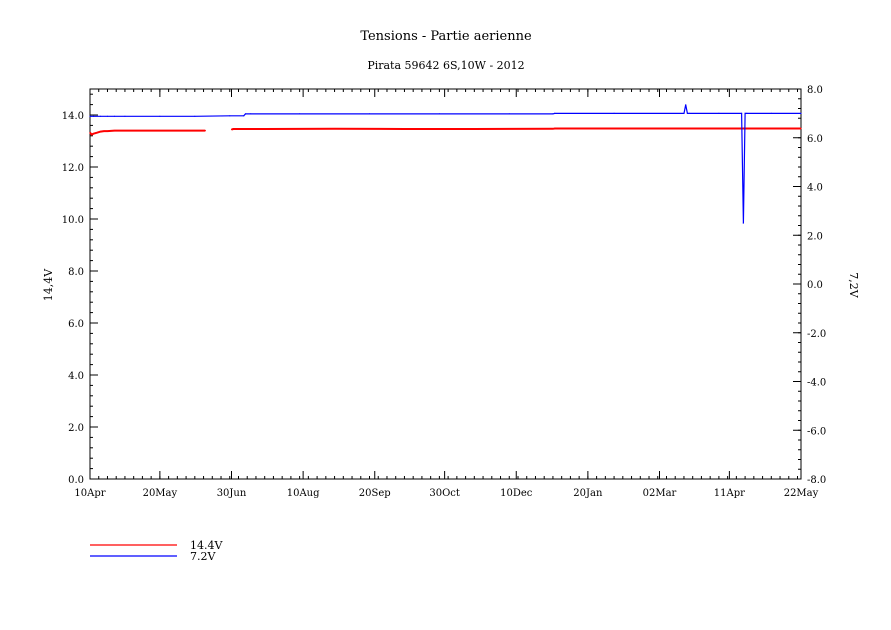 Image resolution: width=891 pixels, height=630 pixels. Describe the element at coordinates (203, 556) in the screenshot. I see `legend-entry-label: 7.2V` at that location.